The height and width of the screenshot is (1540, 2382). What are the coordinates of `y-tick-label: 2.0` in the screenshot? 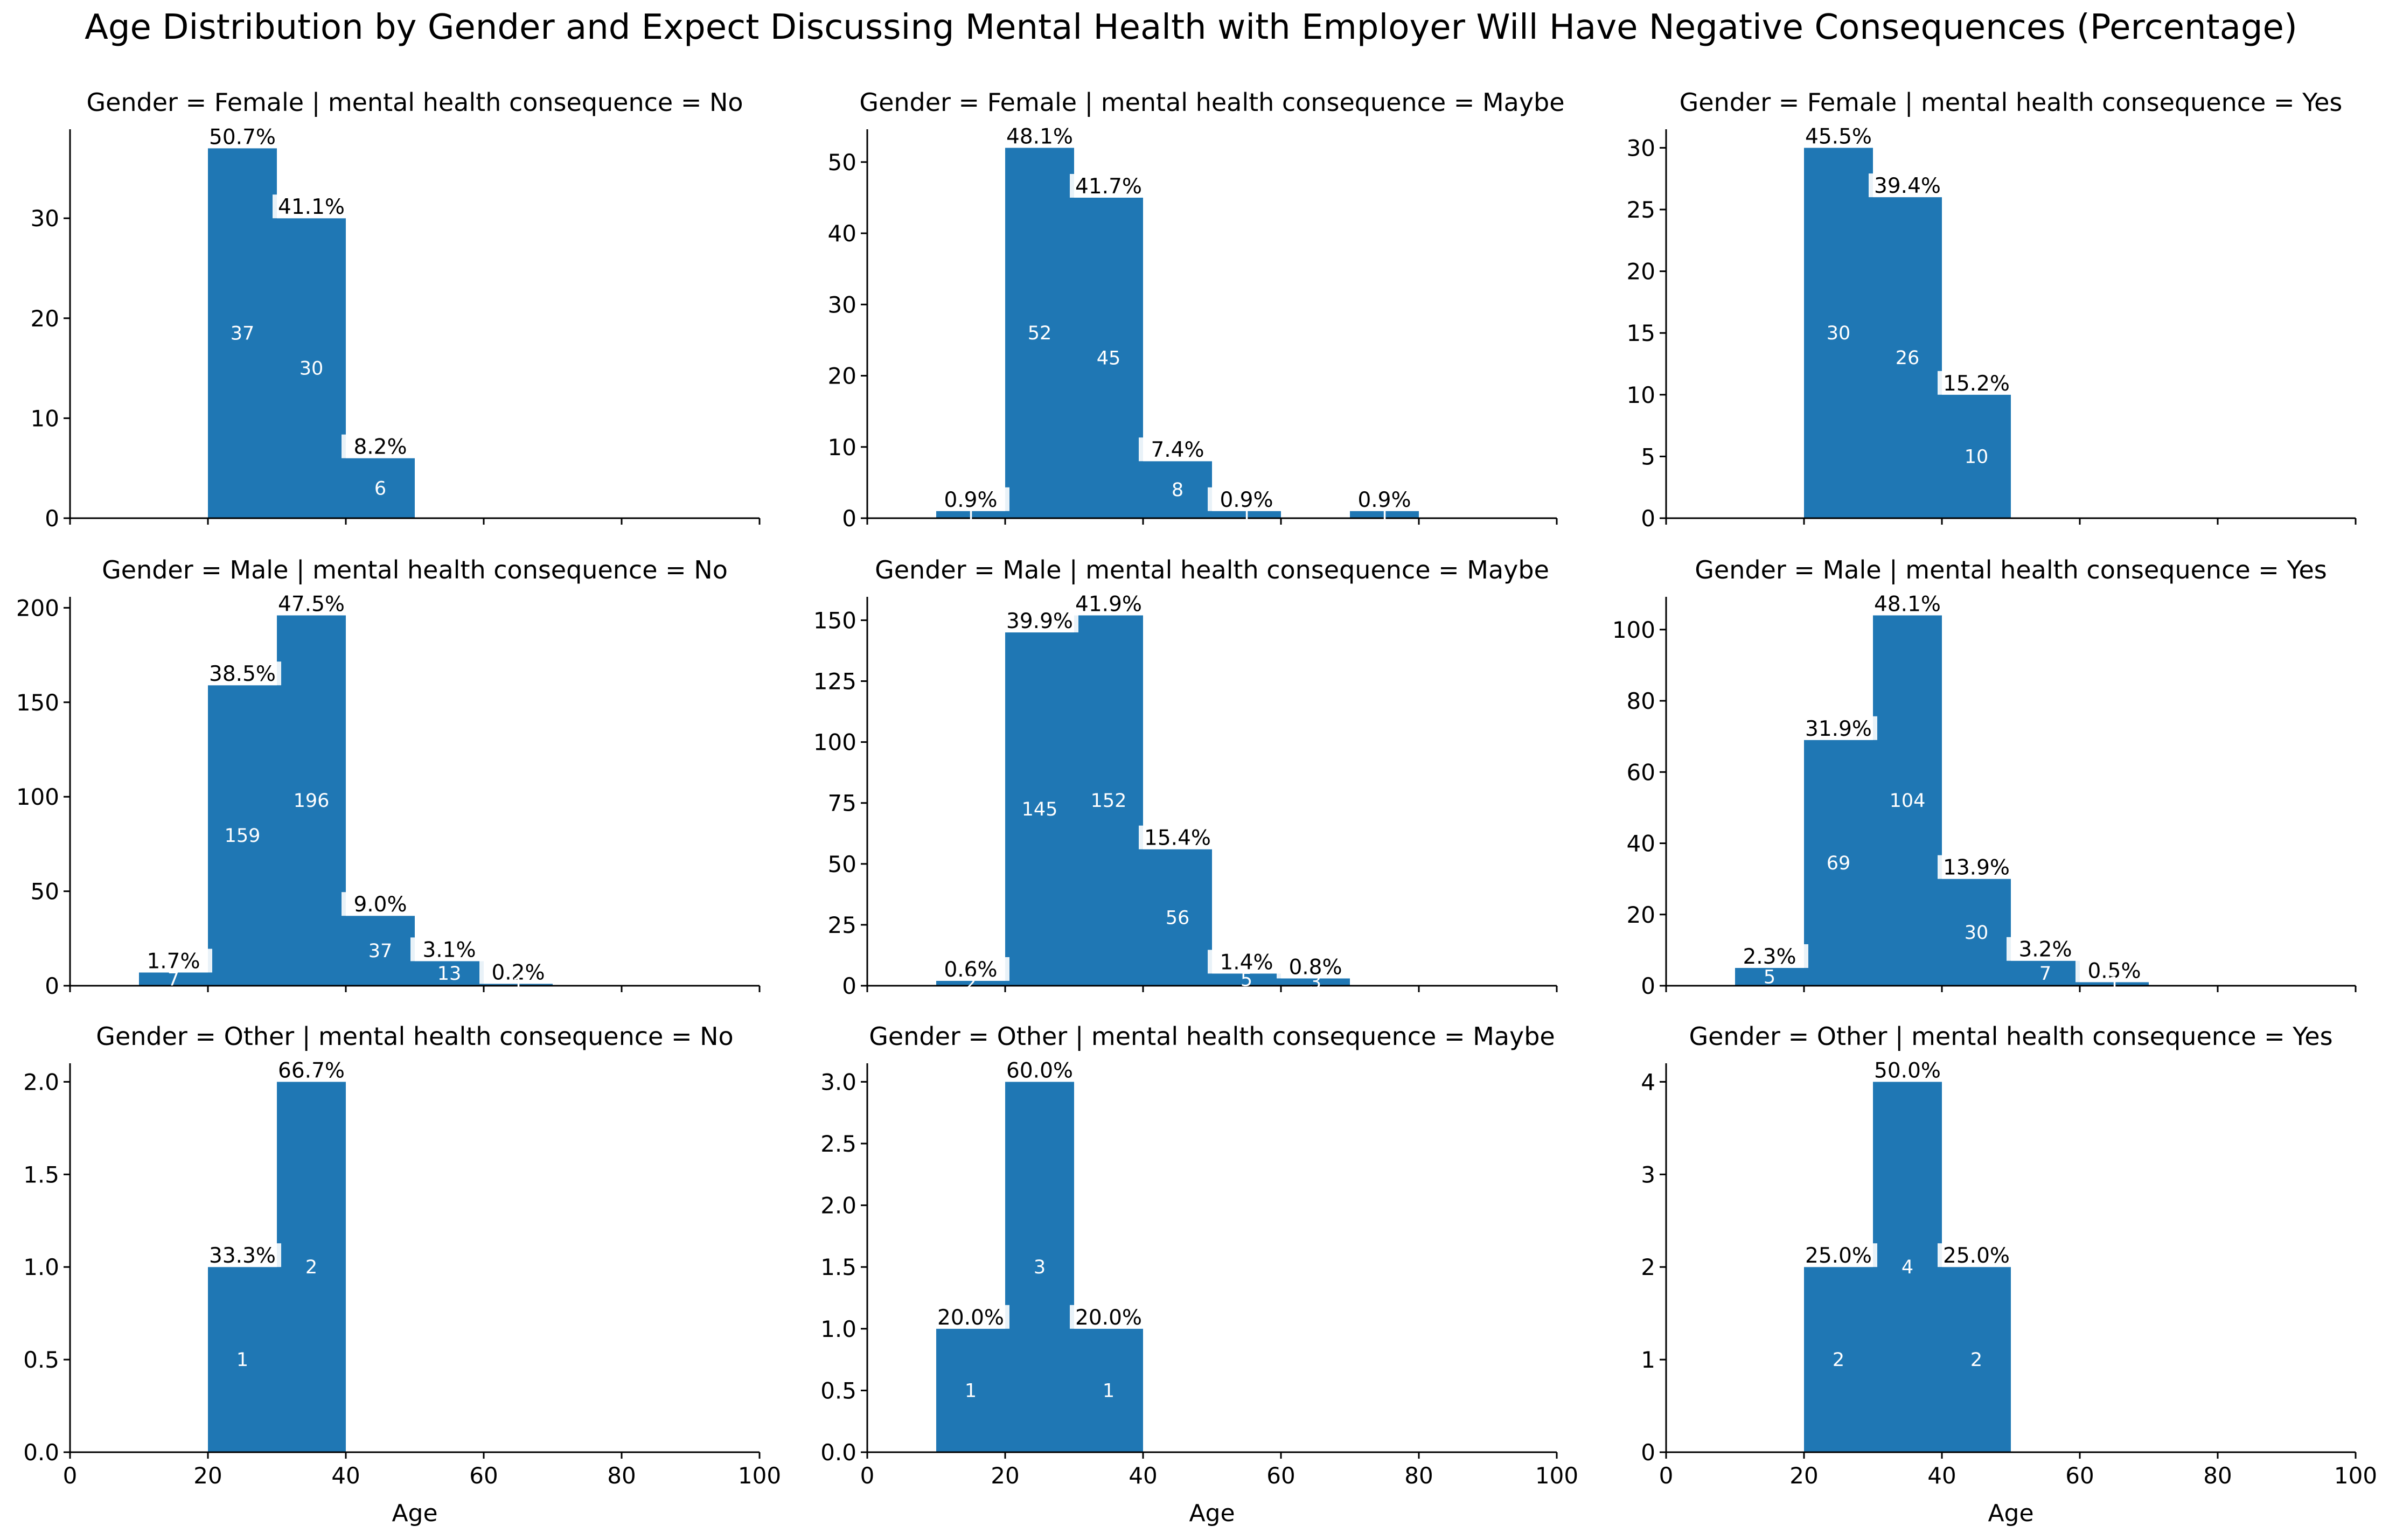 It's located at (838, 1206).